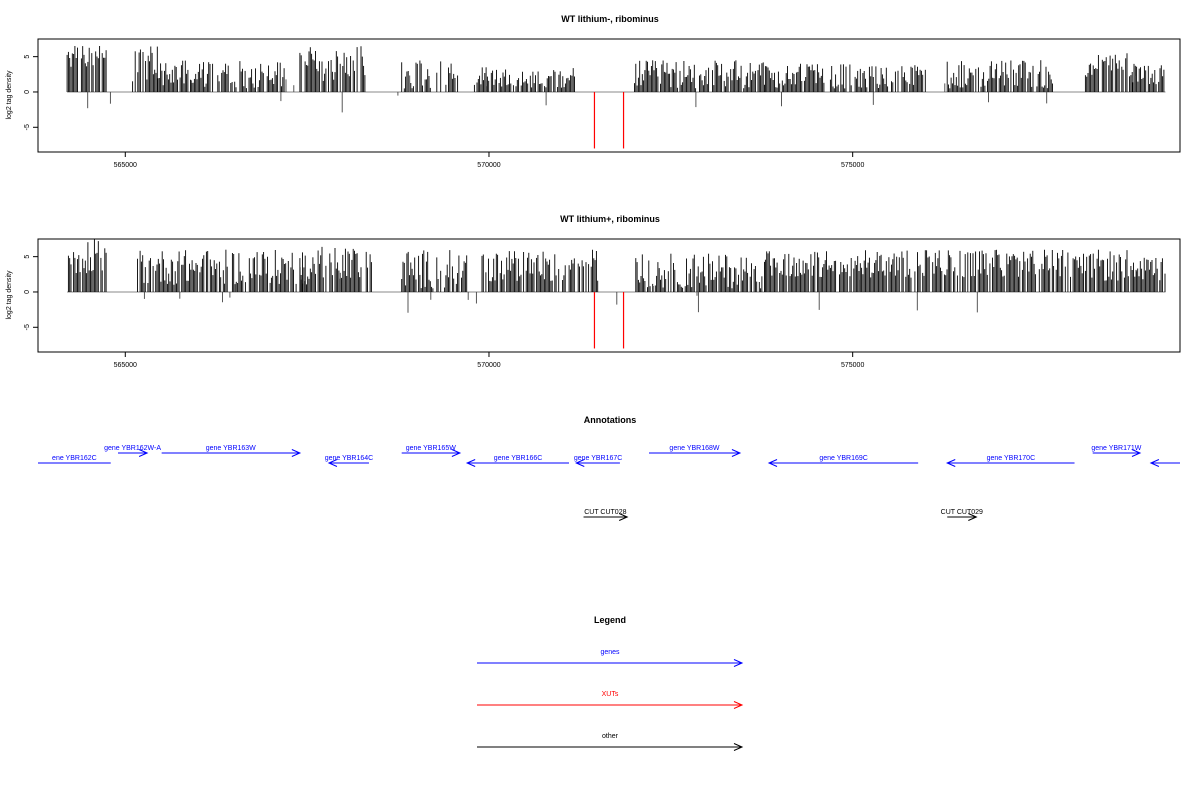  What do you see at coordinates (962, 512) in the screenshot?
I see `feature-label: CUT CUT029` at bounding box center [962, 512].